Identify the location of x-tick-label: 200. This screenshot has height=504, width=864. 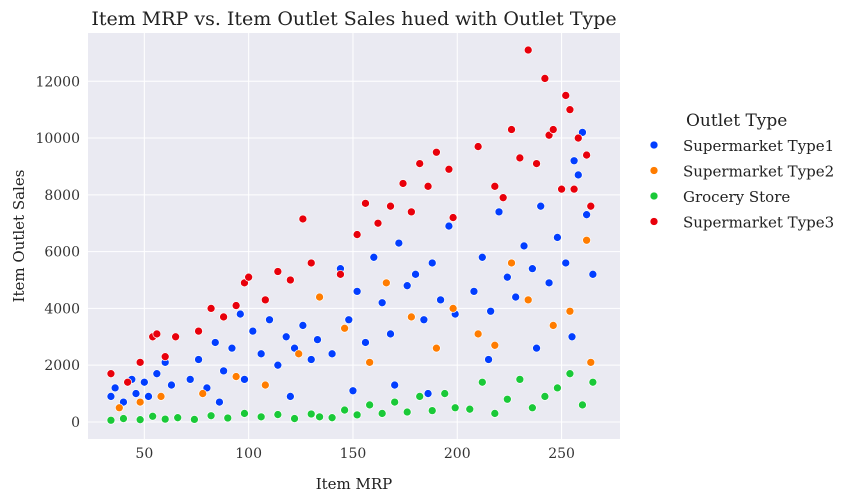
(457, 454).